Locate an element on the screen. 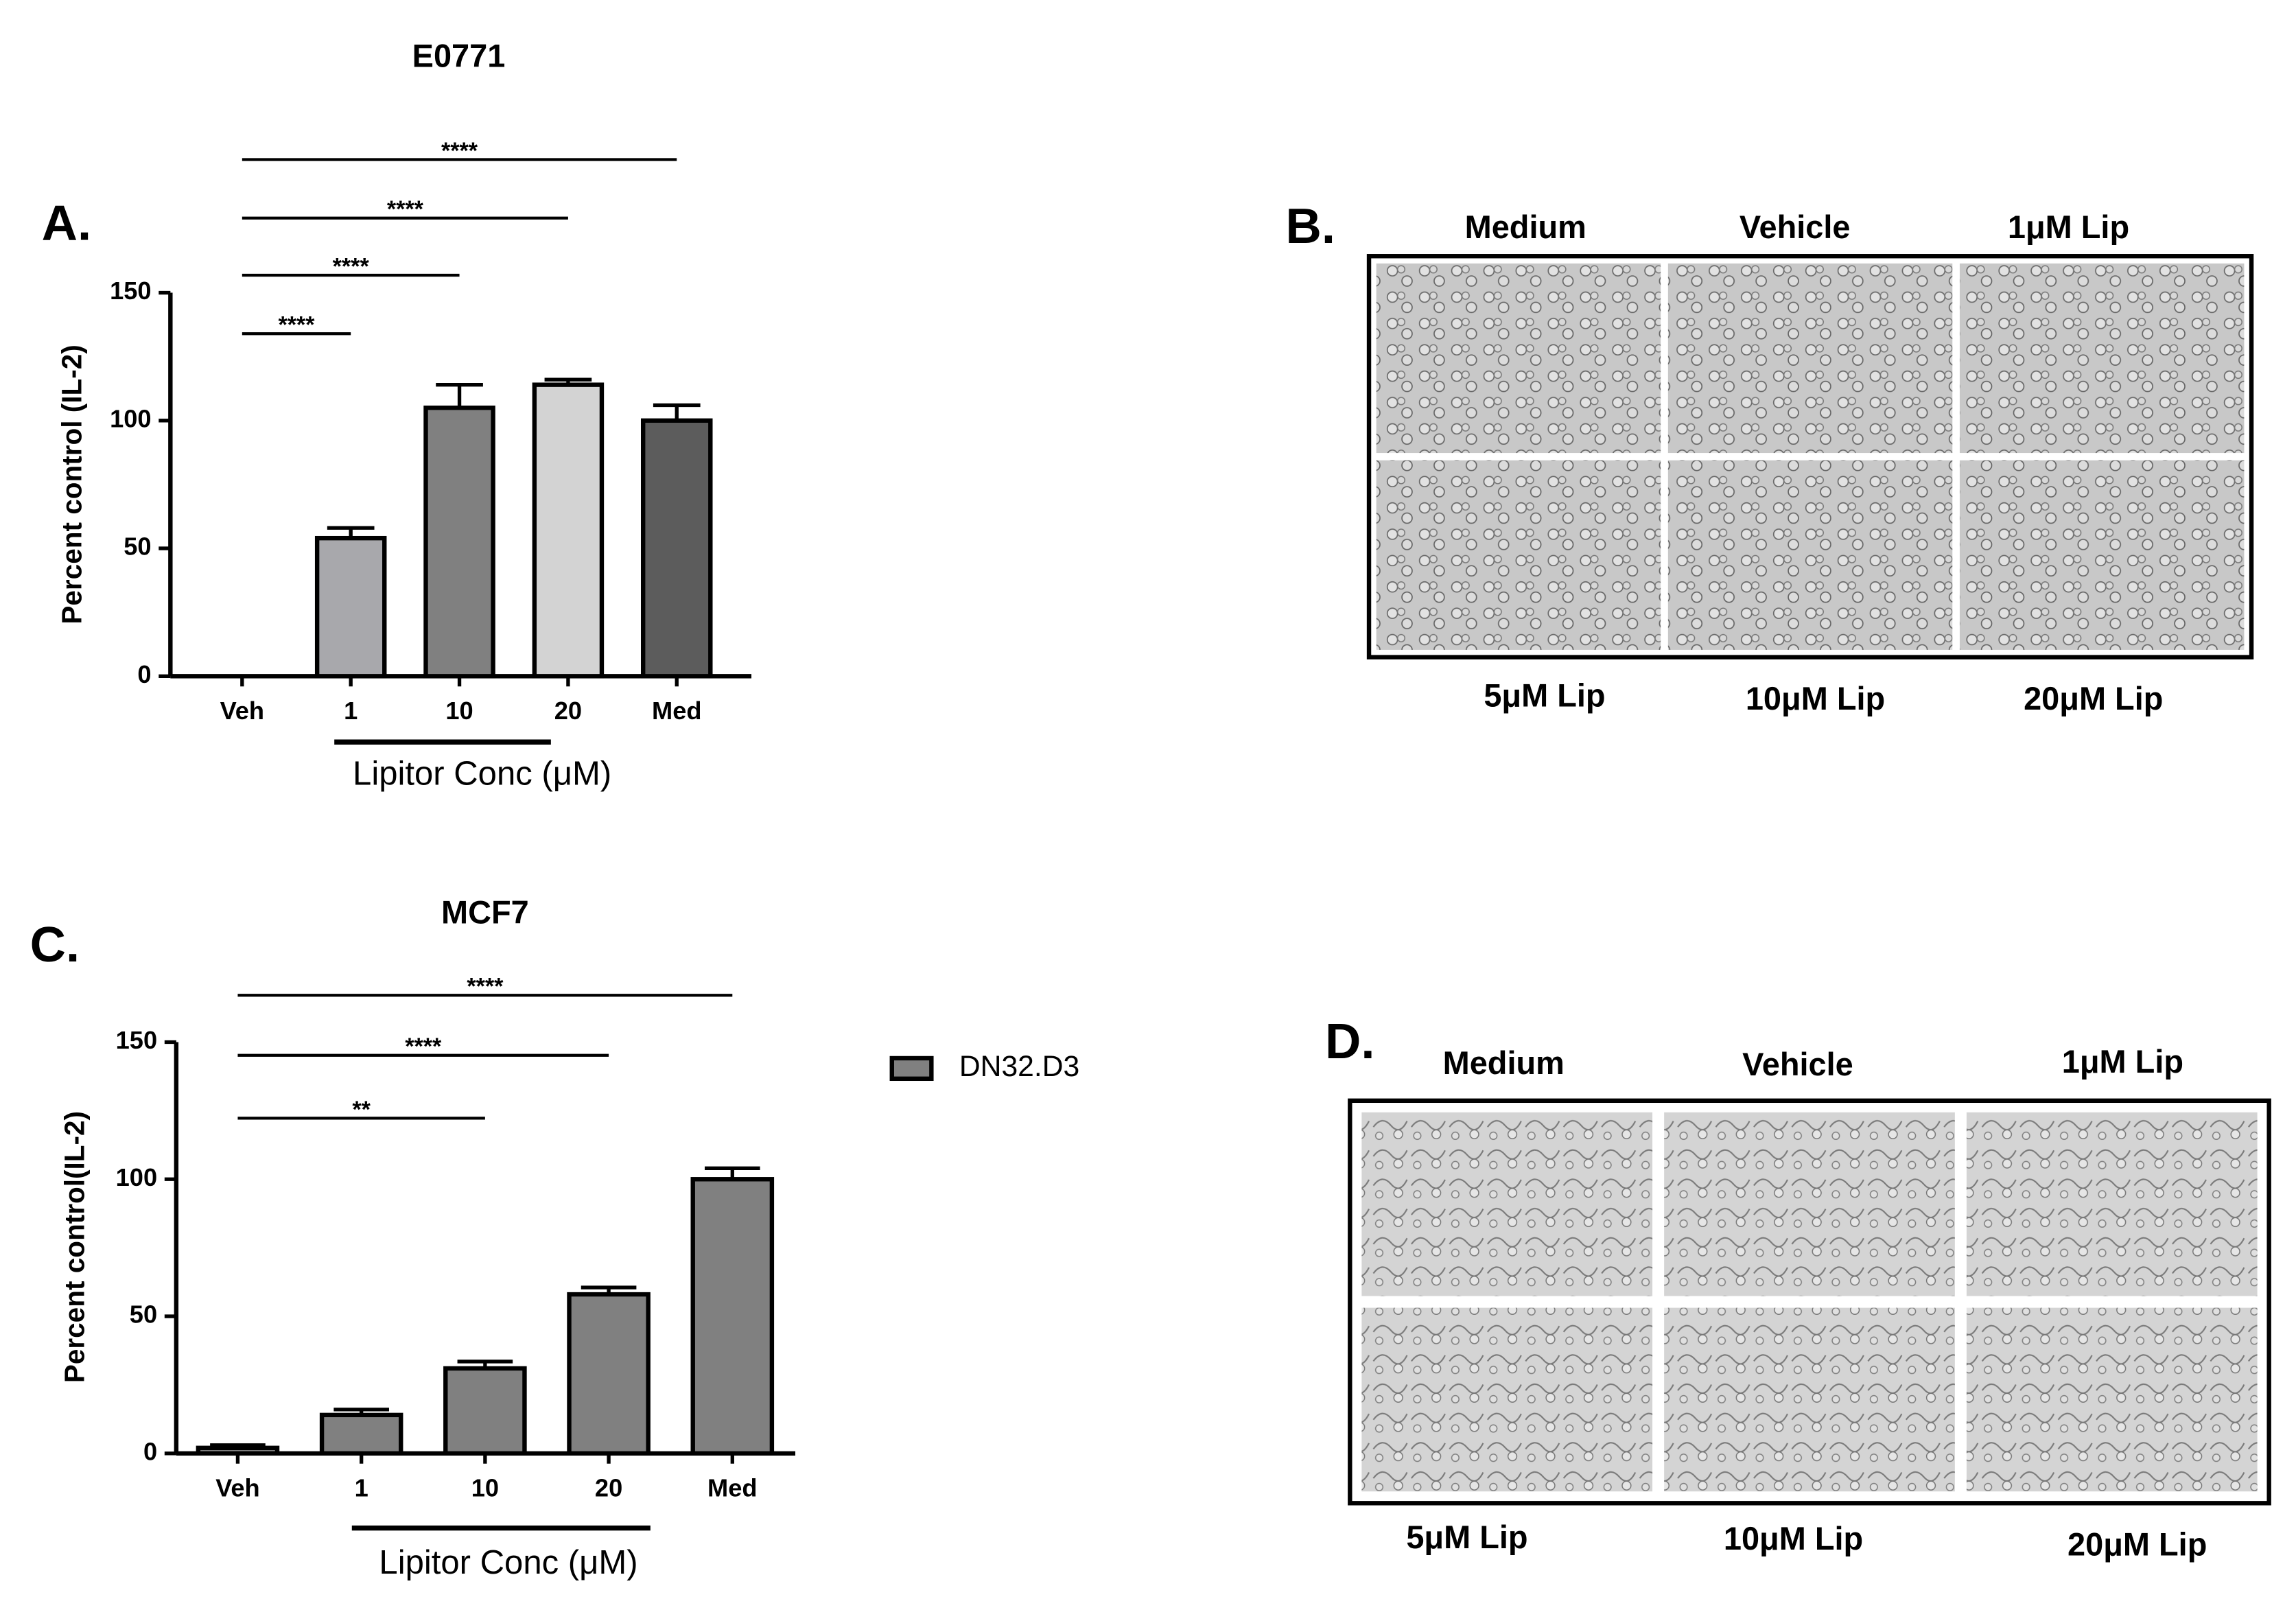  significance-label: ** is located at coordinates (361, 1110).